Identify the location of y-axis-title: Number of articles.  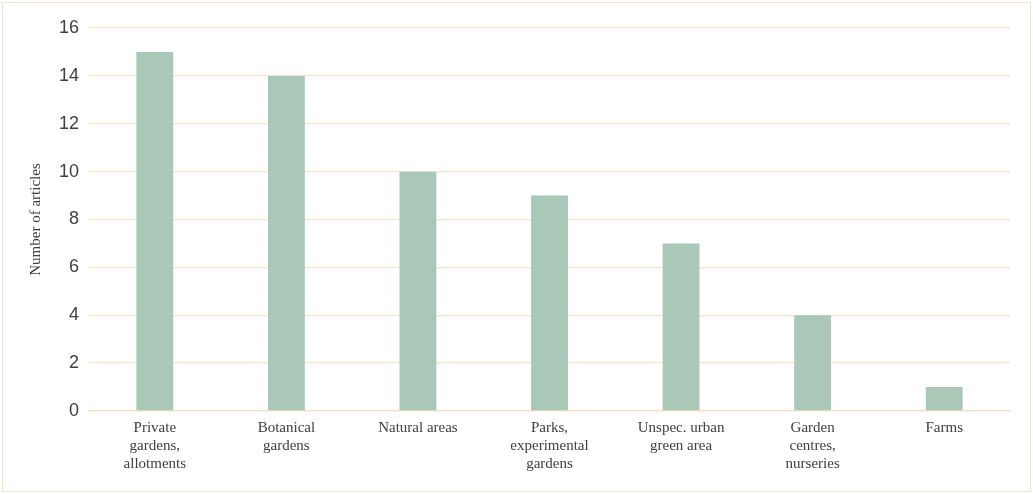
(34, 219).